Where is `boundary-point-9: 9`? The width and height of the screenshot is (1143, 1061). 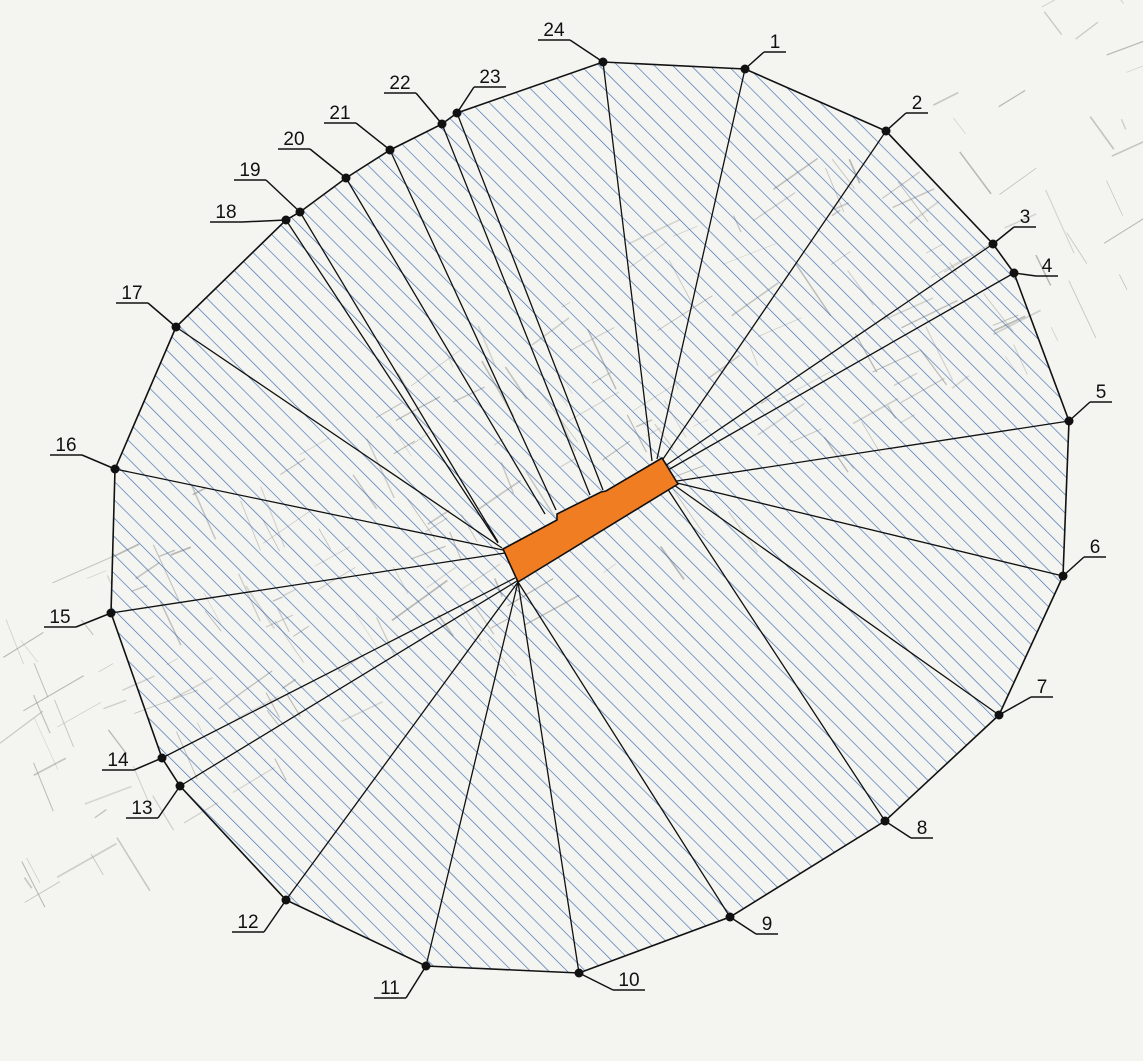
boundary-point-9: 9 is located at coordinates (751, 923).